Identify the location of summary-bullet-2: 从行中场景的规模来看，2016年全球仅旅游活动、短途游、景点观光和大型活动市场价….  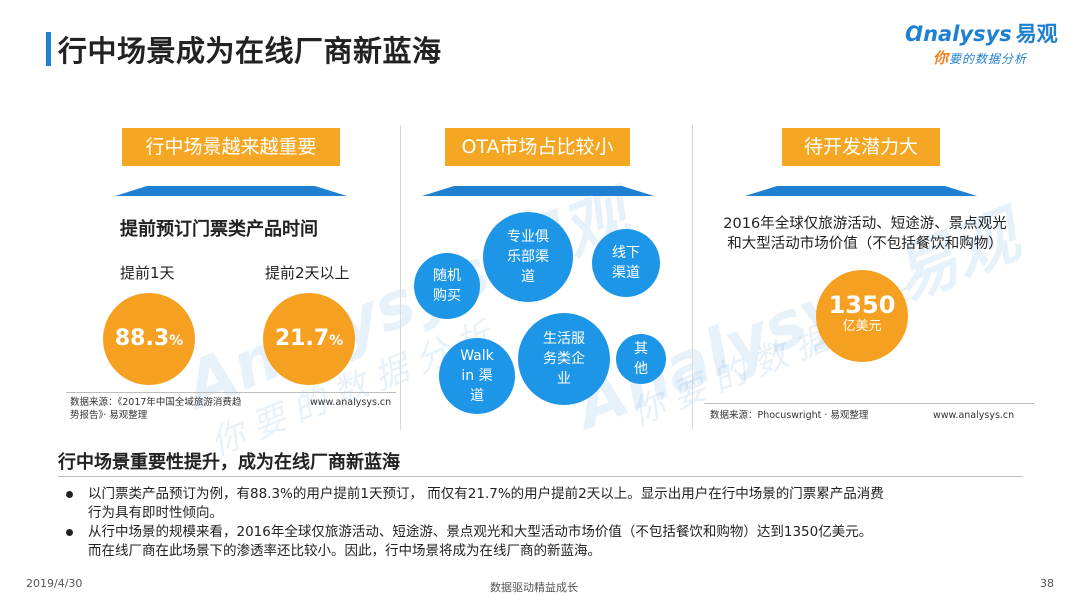
(546, 542).